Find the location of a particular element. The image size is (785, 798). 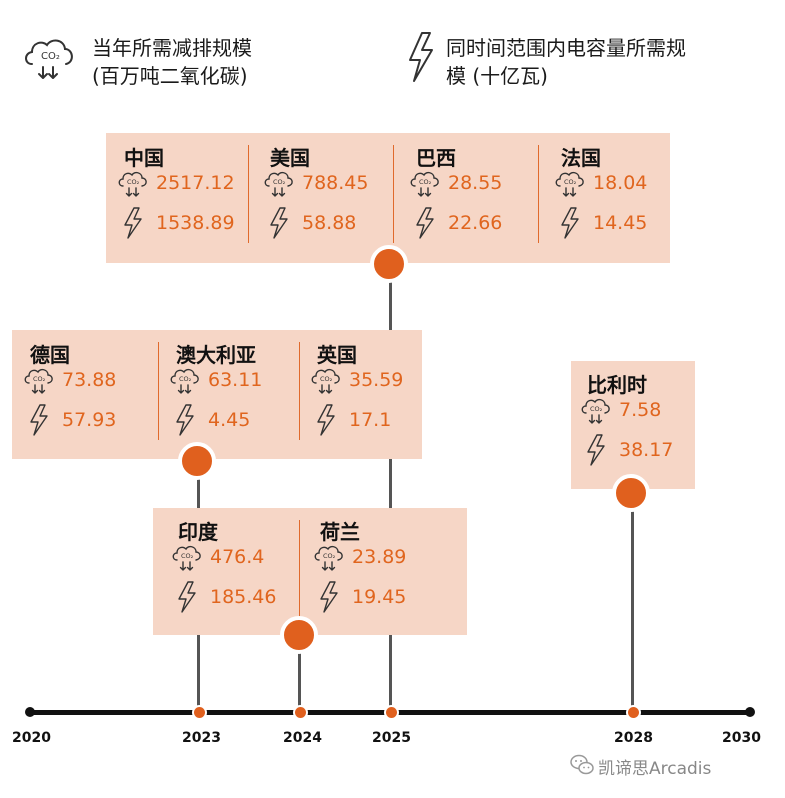

co2-value: 23.89 is located at coordinates (379, 557).